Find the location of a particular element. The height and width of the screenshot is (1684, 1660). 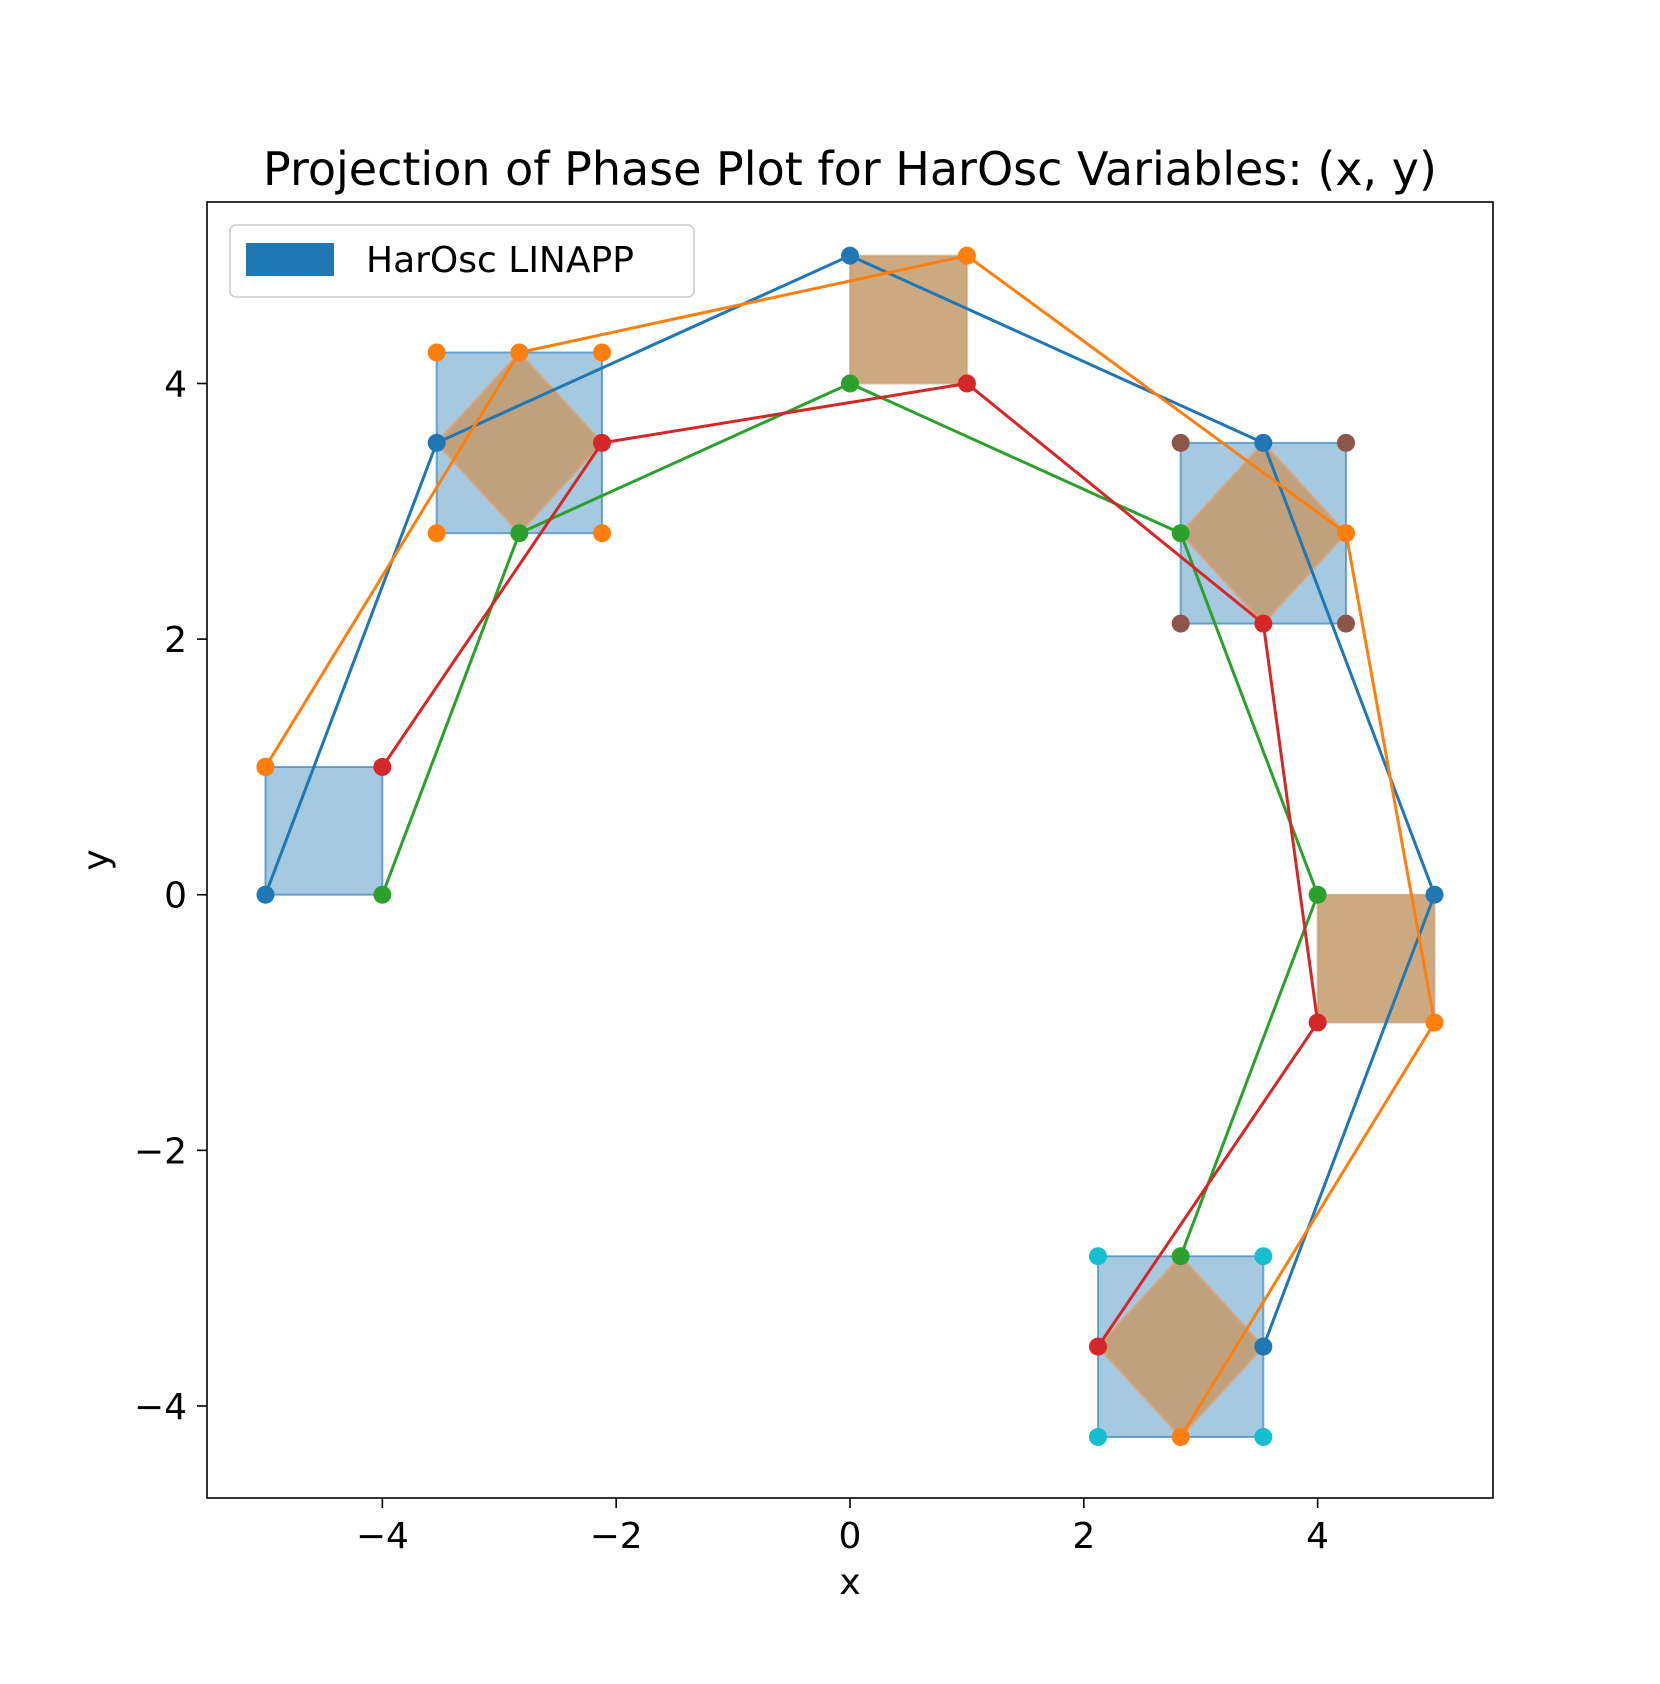

y-tick-label: −2 is located at coordinates (160, 1151).